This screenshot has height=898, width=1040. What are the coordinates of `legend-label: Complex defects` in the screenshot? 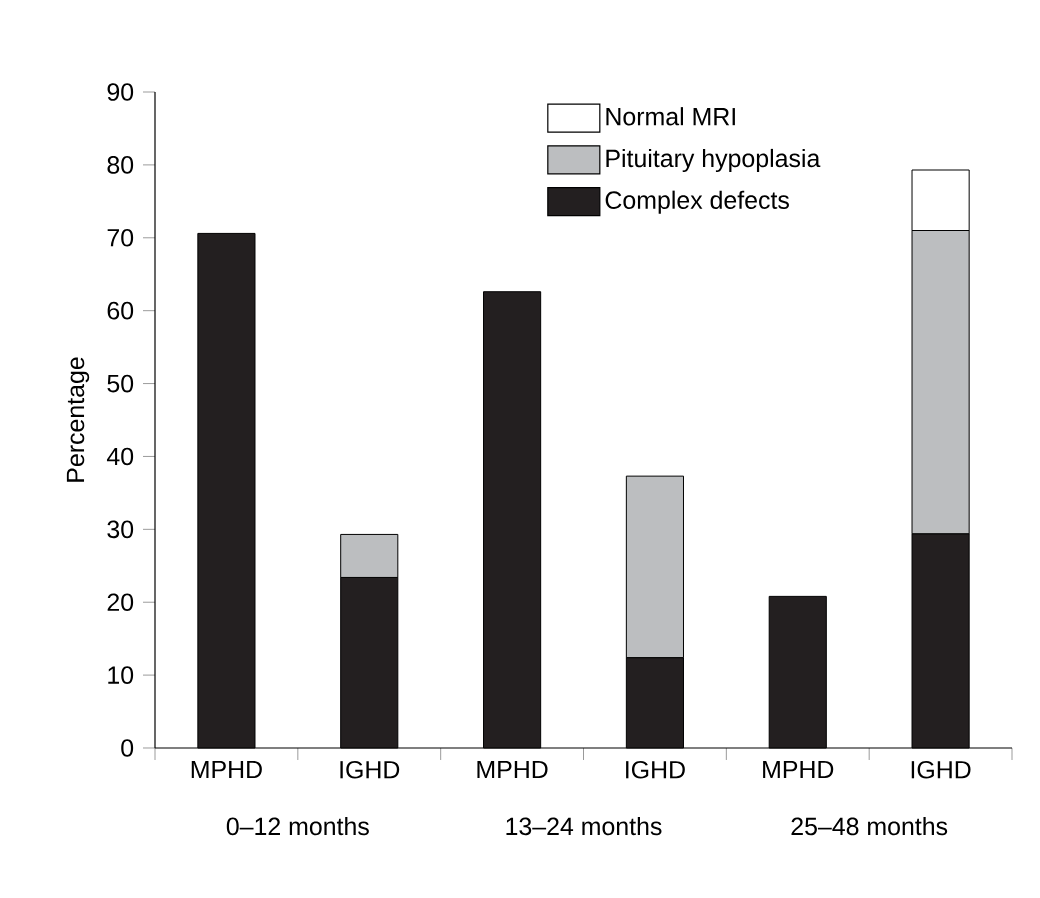 It's located at (697, 202).